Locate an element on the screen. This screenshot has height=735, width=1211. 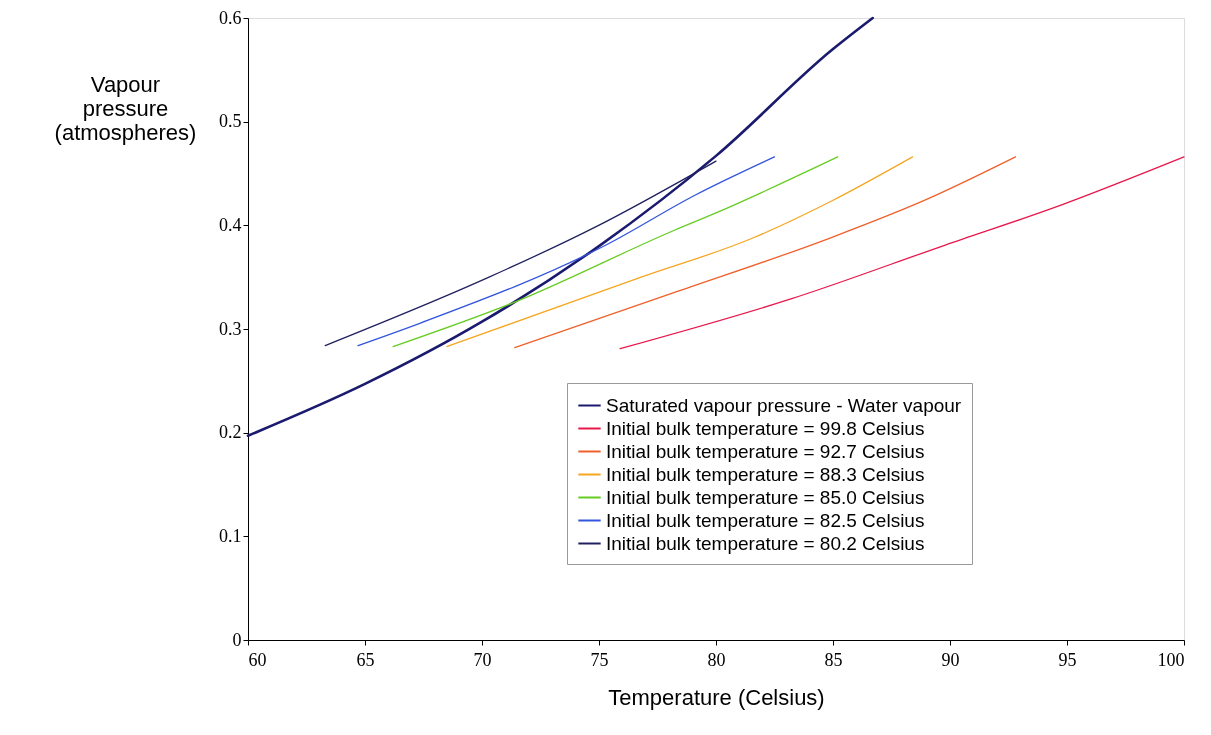
x-tick-label: 75 is located at coordinates (599, 659).